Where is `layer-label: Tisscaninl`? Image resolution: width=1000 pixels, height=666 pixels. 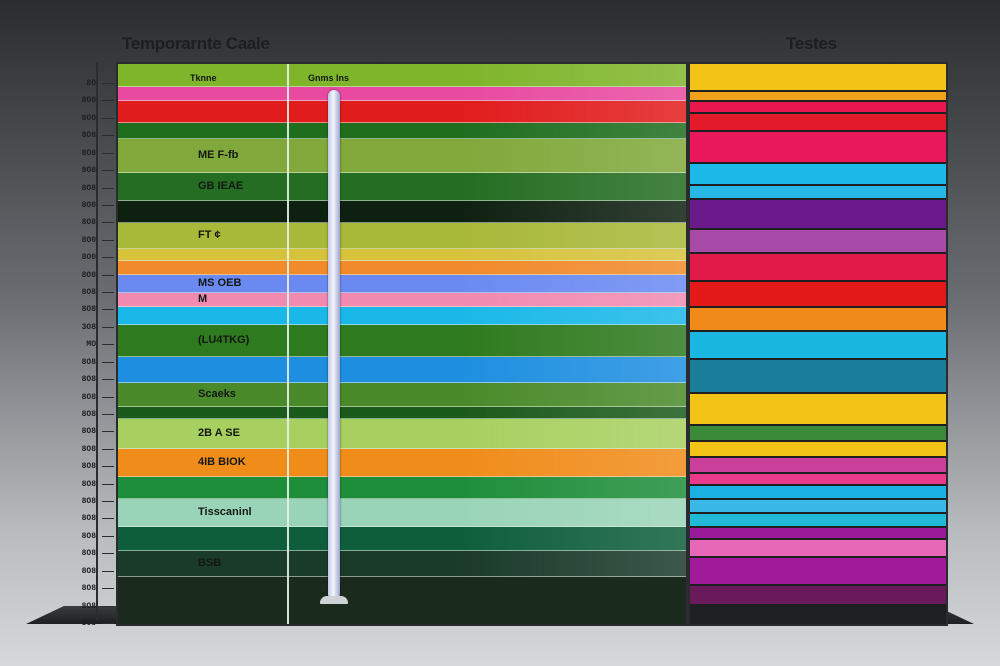 layer-label: Tisscaninl is located at coordinates (225, 511).